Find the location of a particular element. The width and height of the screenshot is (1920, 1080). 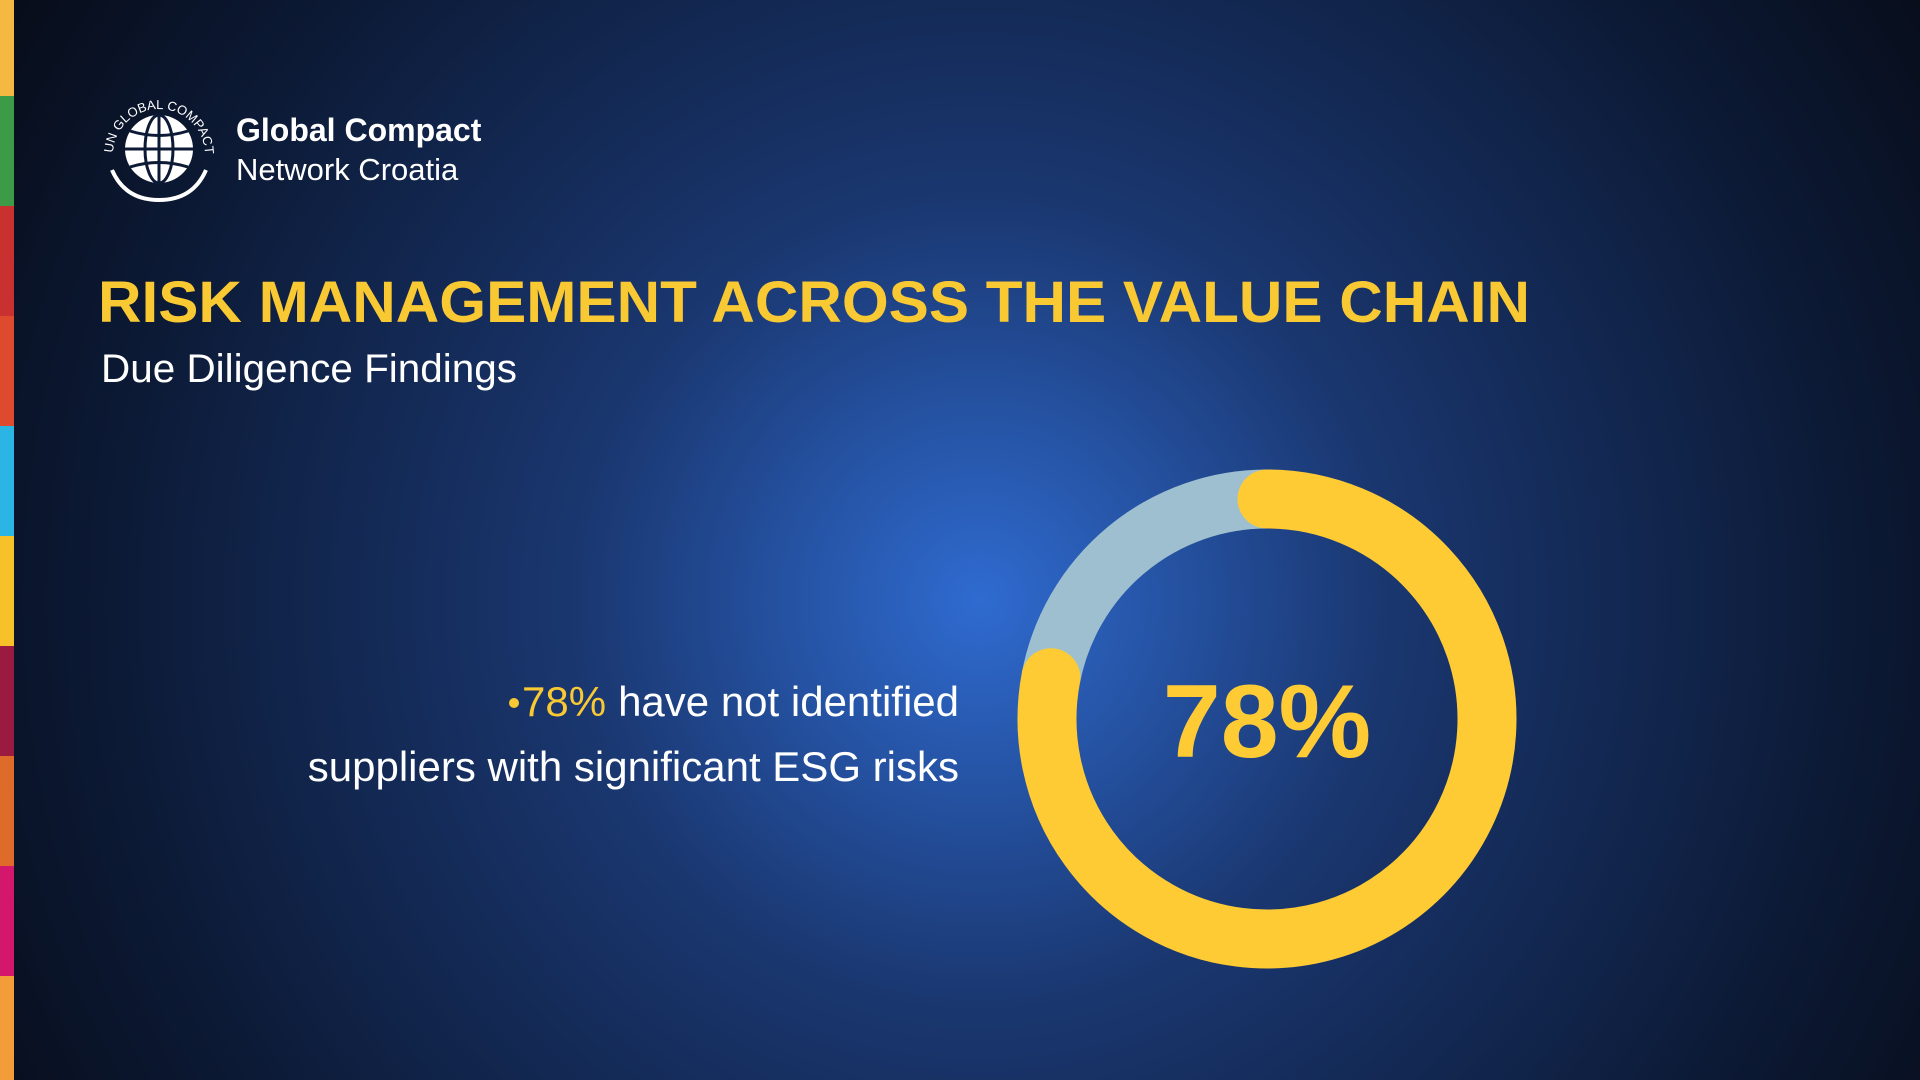

subtitle: Due Diligence Findings is located at coordinates (309, 369).